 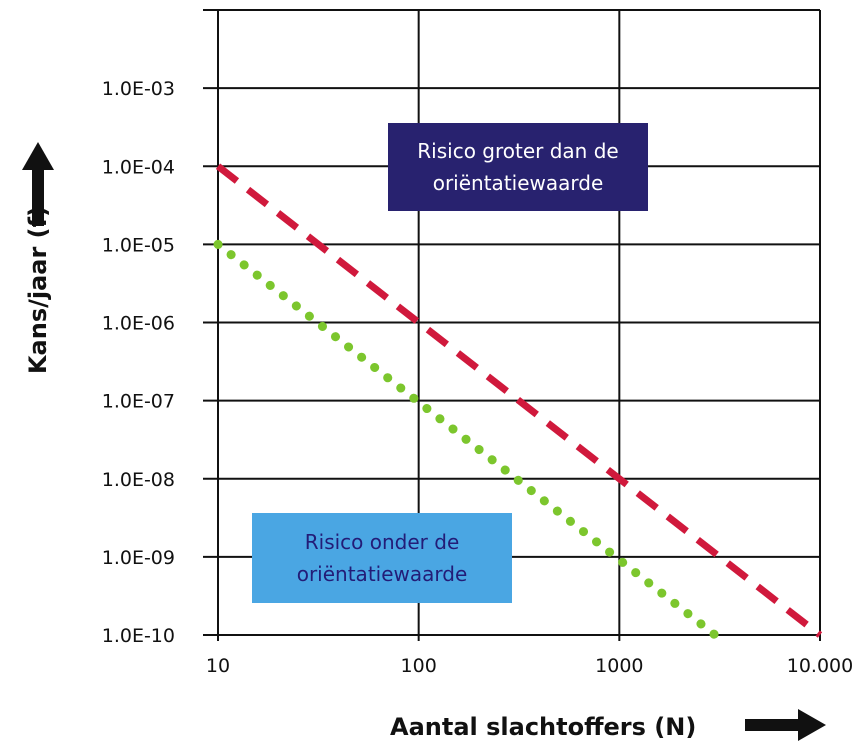 I want to click on y-tick-label-6: 1.0E-09, so click(x=138, y=558).